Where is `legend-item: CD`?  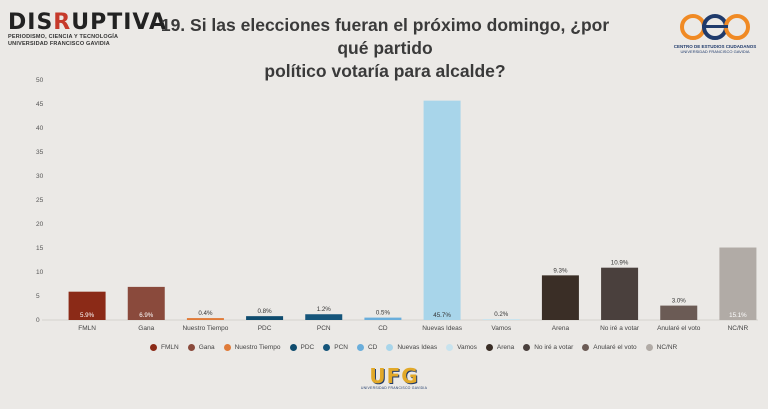 legend-item: CD is located at coordinates (367, 347).